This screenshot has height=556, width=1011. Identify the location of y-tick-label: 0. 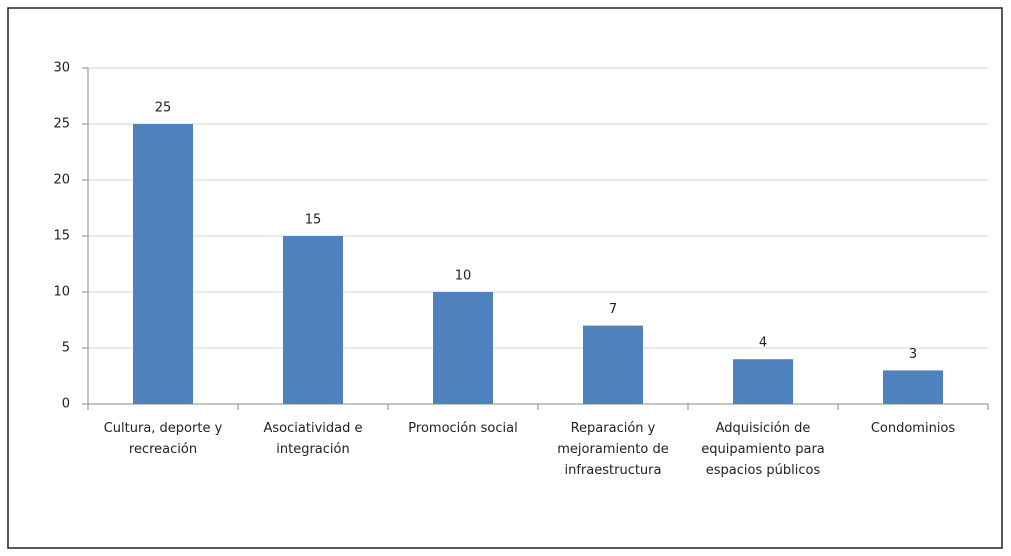
(66, 404).